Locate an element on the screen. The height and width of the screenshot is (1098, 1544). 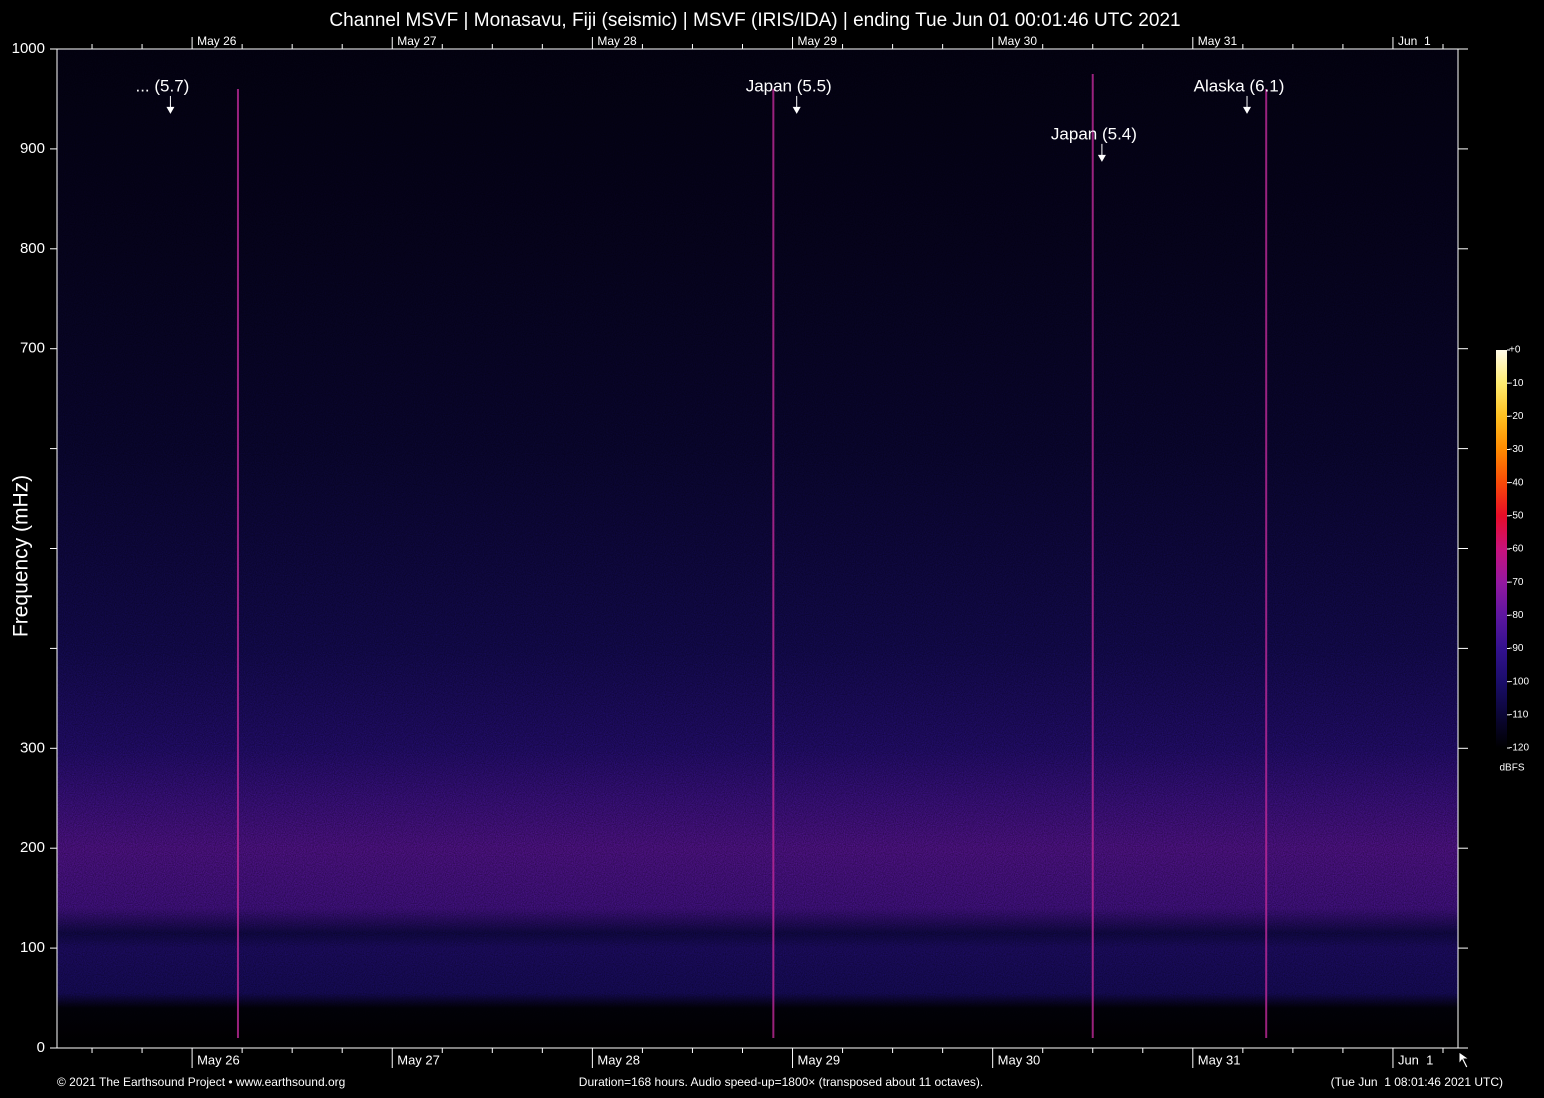
colorbar-tick-label: +0 is located at coordinates (1515, 350).